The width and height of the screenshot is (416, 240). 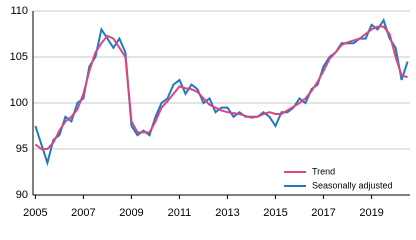 I want to click on legend-label: Trend, so click(x=323, y=171).